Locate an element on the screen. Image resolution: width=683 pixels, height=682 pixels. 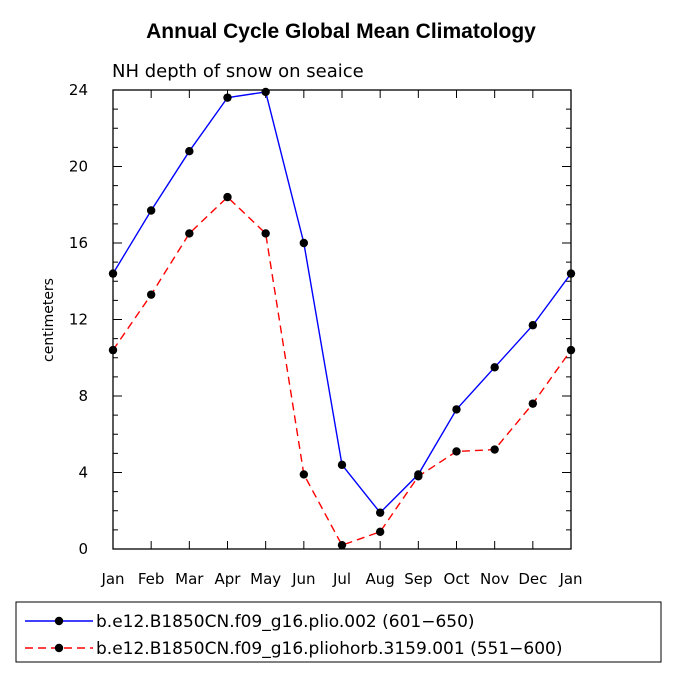
x-tick-label: Jul is located at coordinates (341, 579).